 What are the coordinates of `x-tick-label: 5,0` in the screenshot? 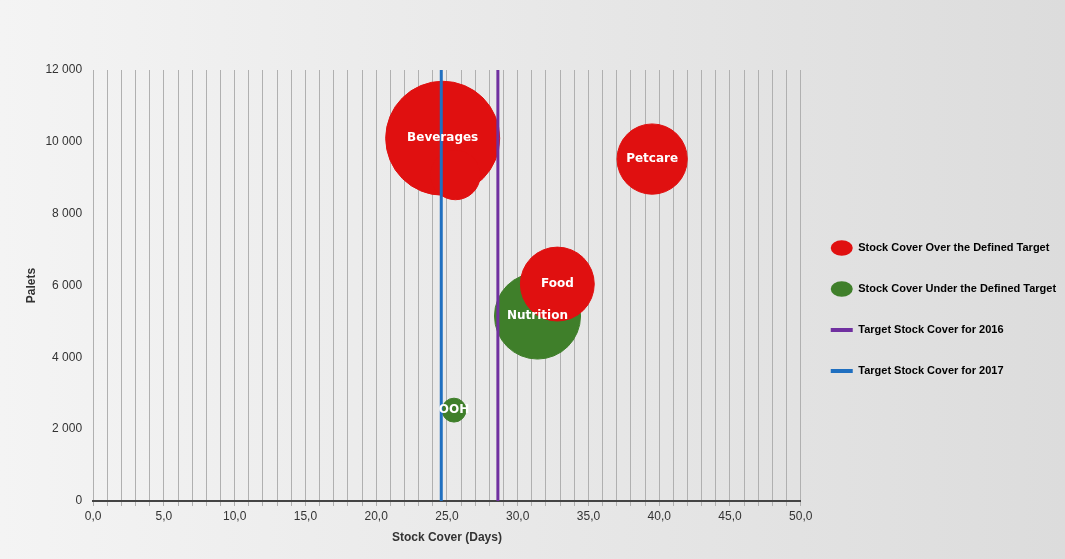 It's located at (164, 515).